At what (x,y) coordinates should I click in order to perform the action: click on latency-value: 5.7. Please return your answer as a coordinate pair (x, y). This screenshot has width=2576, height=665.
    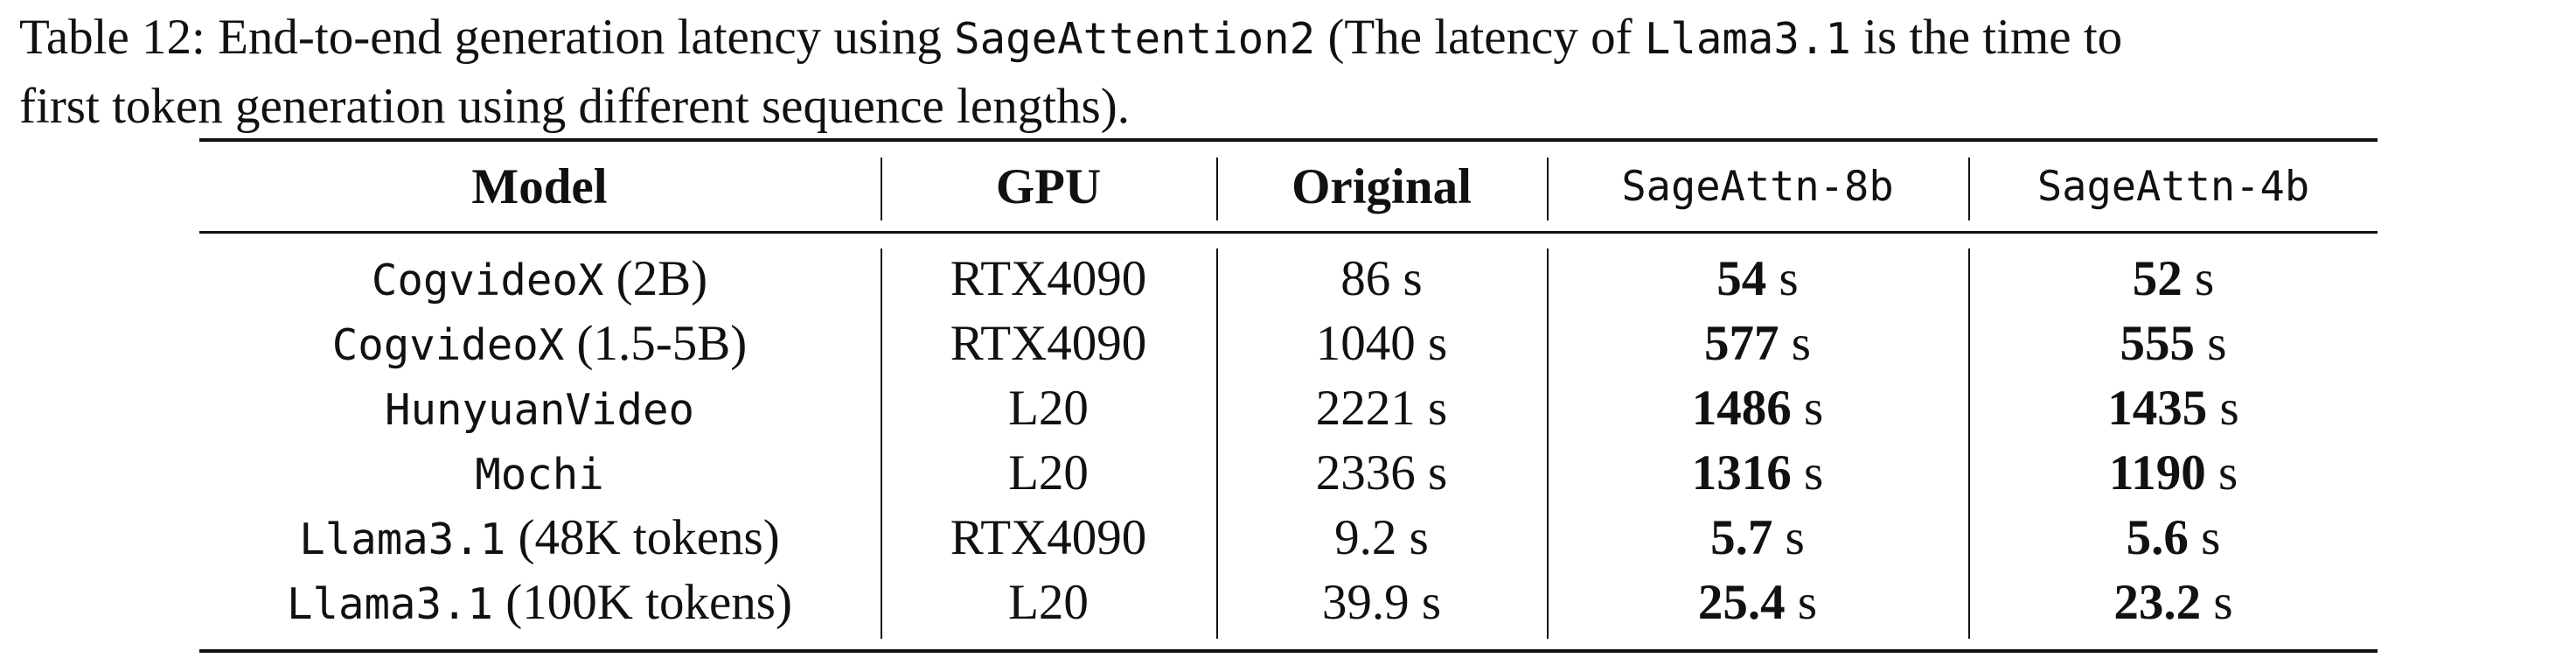
    Looking at the image, I should click on (1741, 537).